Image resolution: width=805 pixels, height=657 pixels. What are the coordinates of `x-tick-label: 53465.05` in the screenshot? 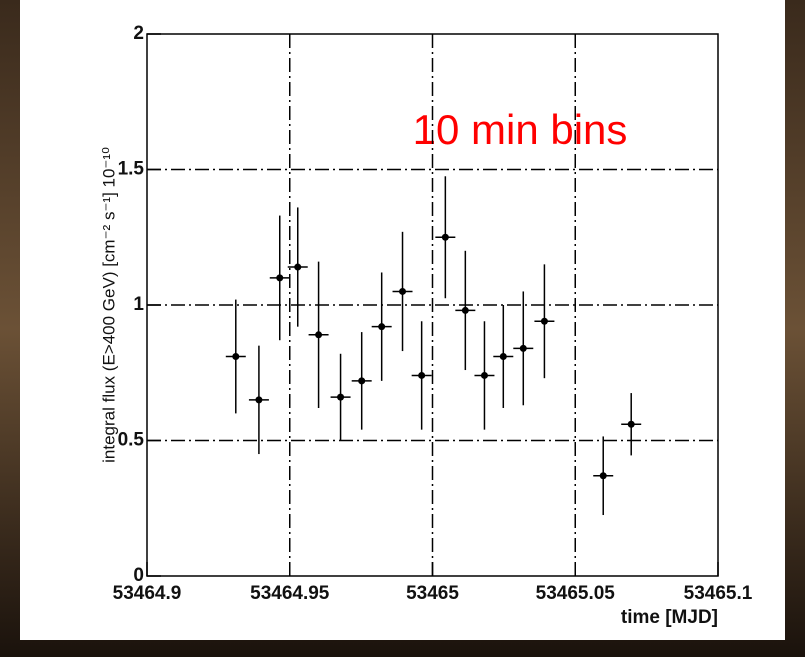 It's located at (576, 593).